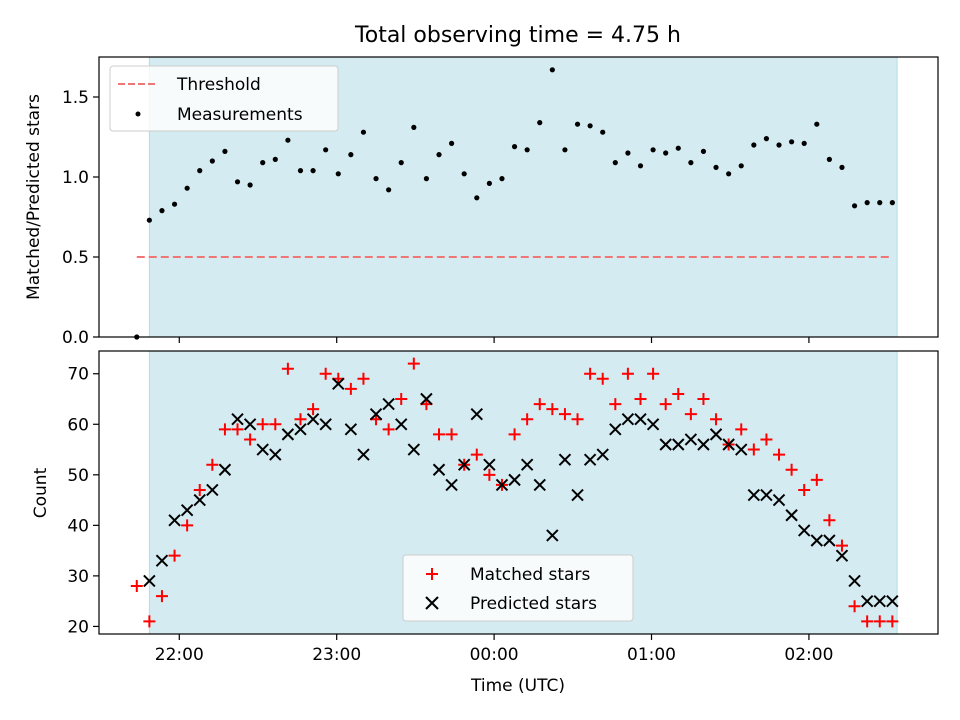 The height and width of the screenshot is (720, 960). I want to click on bottom-legend-box, so click(518, 588).